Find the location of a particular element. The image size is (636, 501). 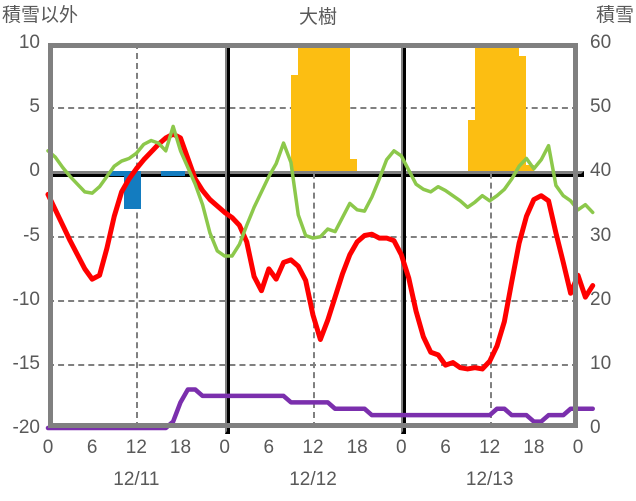

y-tick-right-1: 50 is located at coordinates (601, 107).